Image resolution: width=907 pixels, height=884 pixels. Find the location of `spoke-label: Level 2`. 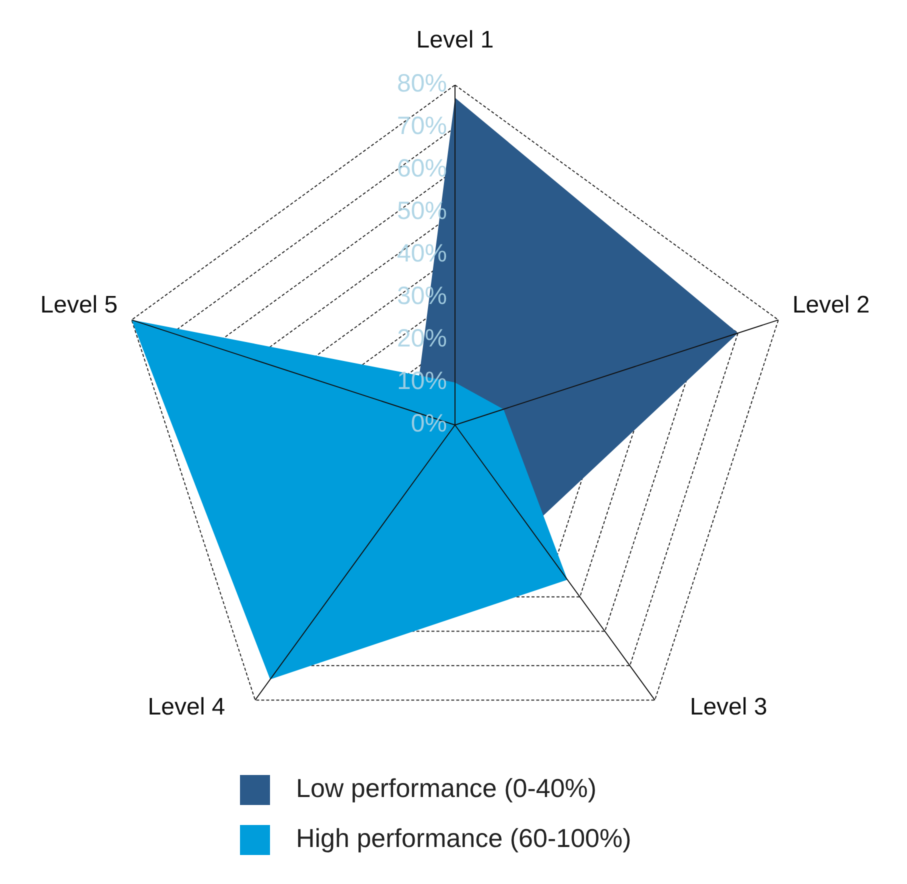

spoke-label: Level 2 is located at coordinates (831, 304).